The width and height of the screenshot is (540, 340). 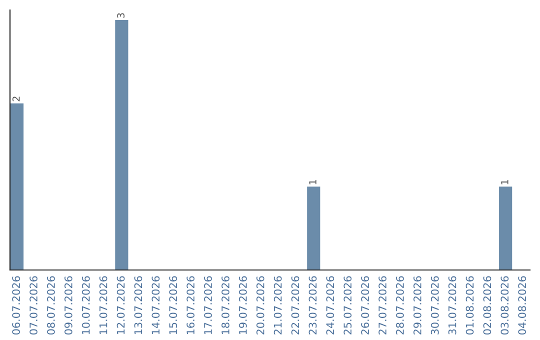 What do you see at coordinates (16, 99) in the screenshot?
I see `data-label: 2` at bounding box center [16, 99].